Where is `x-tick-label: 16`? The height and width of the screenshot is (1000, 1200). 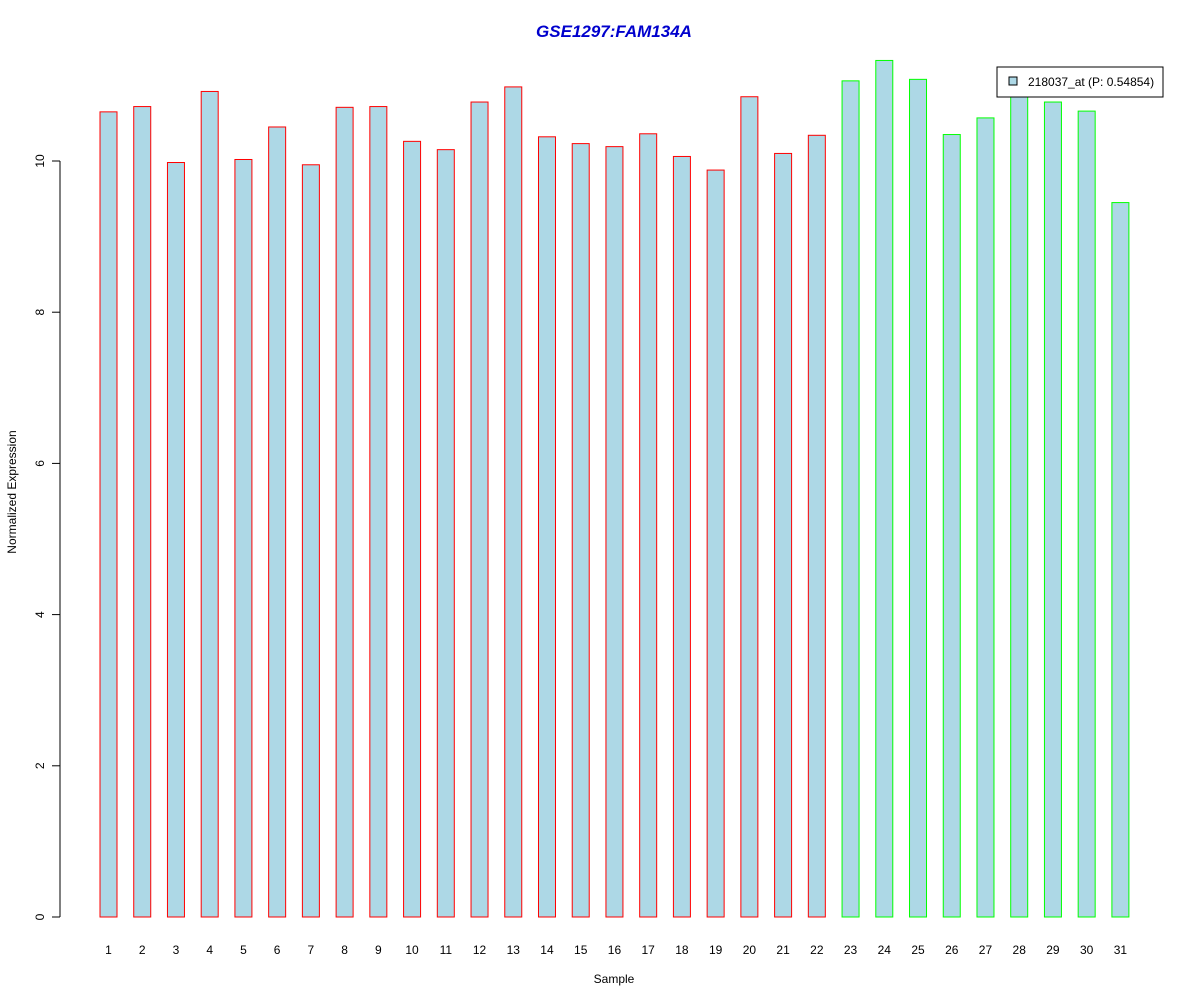
x-tick-label: 16 is located at coordinates (615, 950).